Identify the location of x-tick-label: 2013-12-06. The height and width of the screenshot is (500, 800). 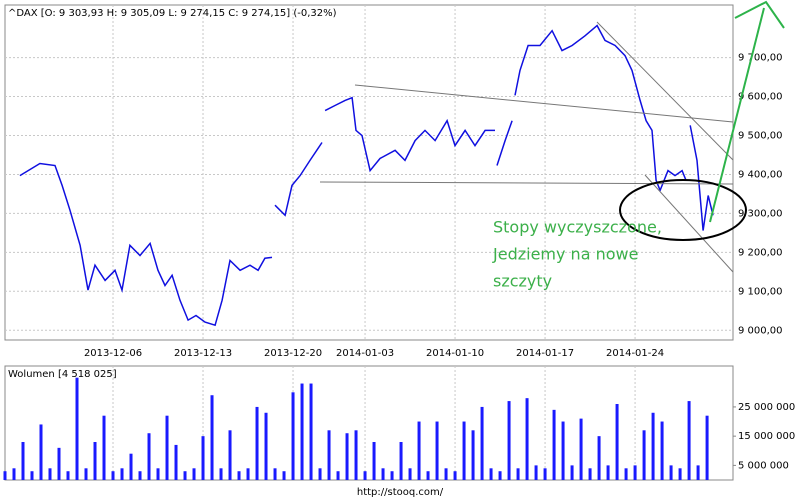
(113, 353).